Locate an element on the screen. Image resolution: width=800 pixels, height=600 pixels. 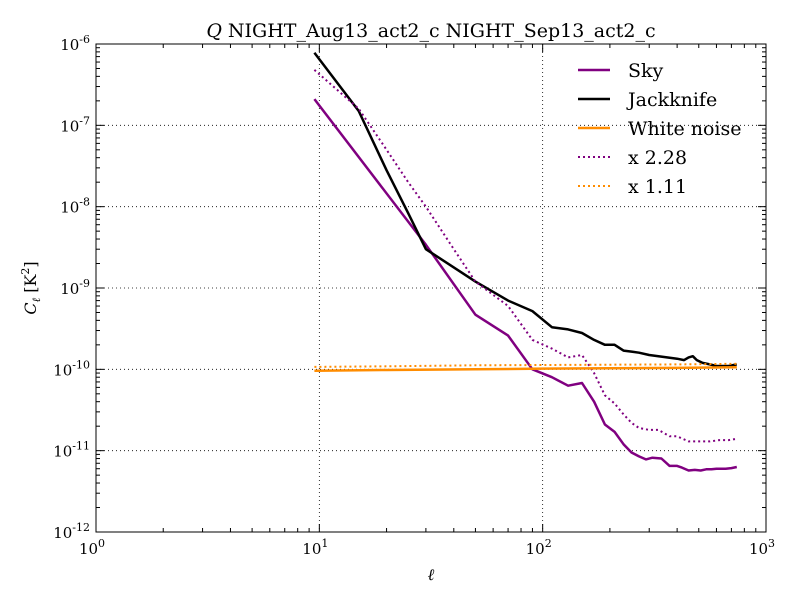
y-tick-label: 10⁻⁹ is located at coordinates (75, 287).